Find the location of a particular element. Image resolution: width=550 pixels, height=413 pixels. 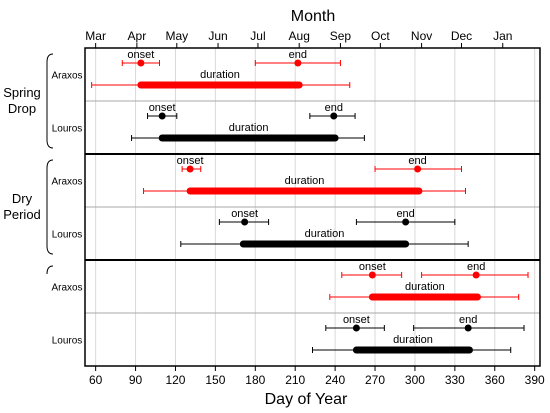

x-tick-label-360: 360 is located at coordinates (495, 380).